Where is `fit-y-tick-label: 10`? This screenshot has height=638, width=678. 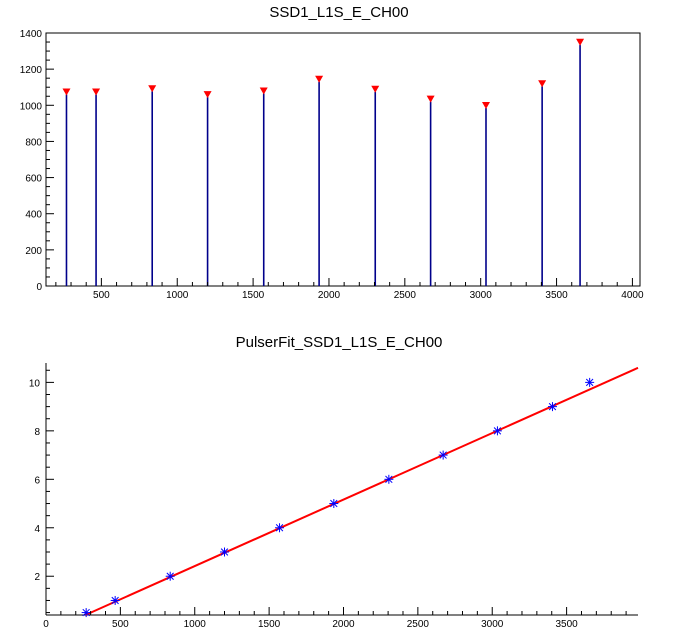 fit-y-tick-label: 10 is located at coordinates (35, 383).